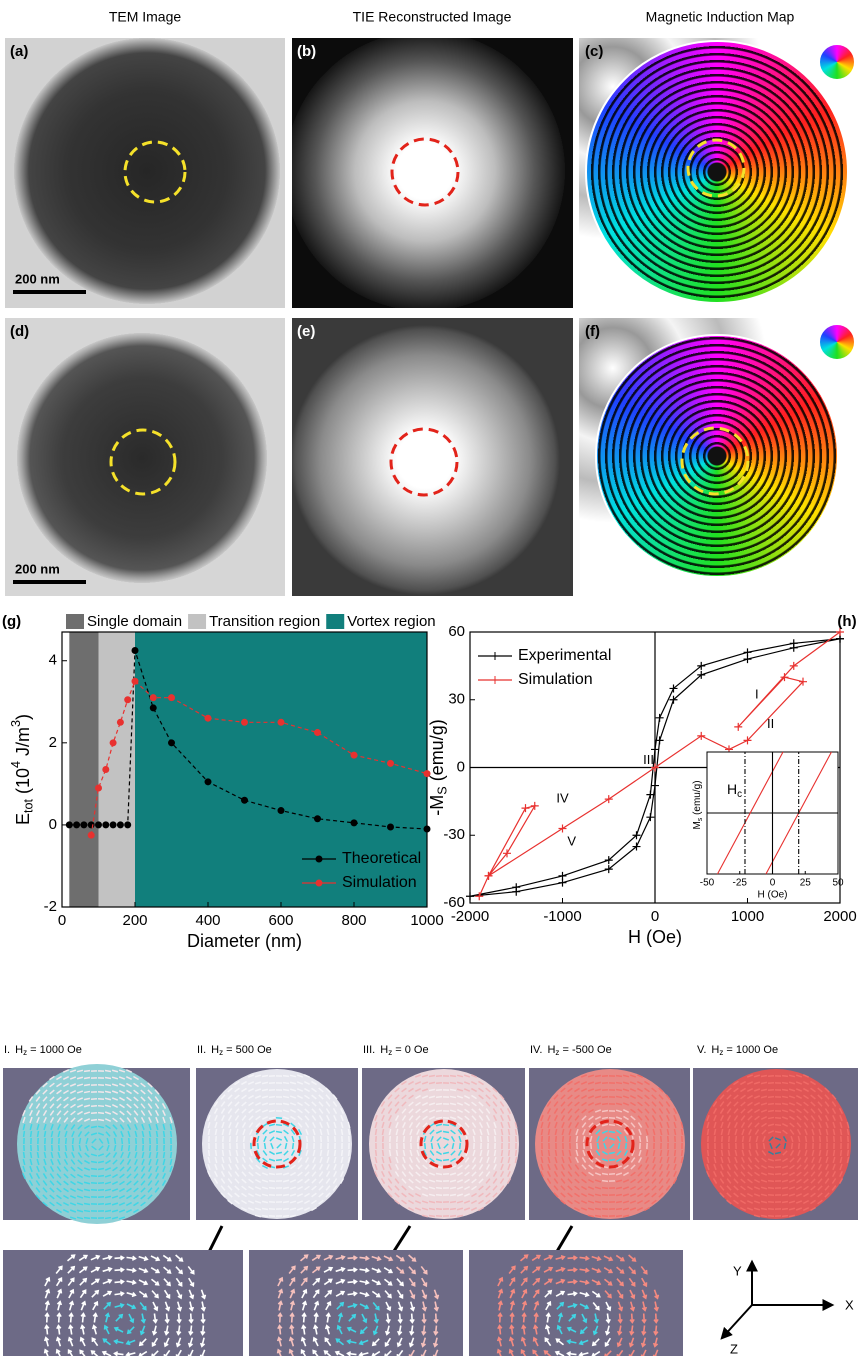 Image resolution: width=863 pixels, height=1356 pixels. What do you see at coordinates (846, 621) in the screenshot?
I see `panel-label: (h)` at bounding box center [846, 621].